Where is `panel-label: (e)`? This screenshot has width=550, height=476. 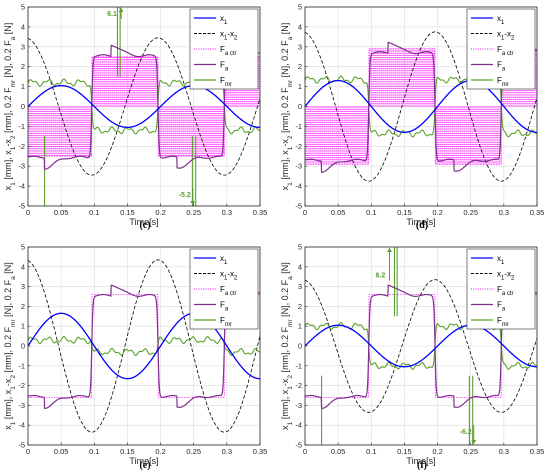
panel-label: (e) is located at coordinates (144, 465).